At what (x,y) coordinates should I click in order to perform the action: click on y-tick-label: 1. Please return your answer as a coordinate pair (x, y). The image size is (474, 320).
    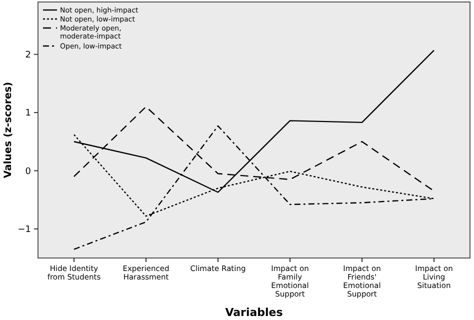
    Looking at the image, I should click on (28, 113).